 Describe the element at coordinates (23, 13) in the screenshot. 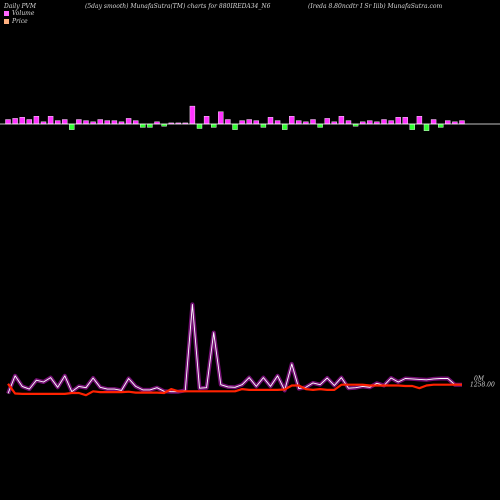

I see `legend-volume-label: Volume` at that location.